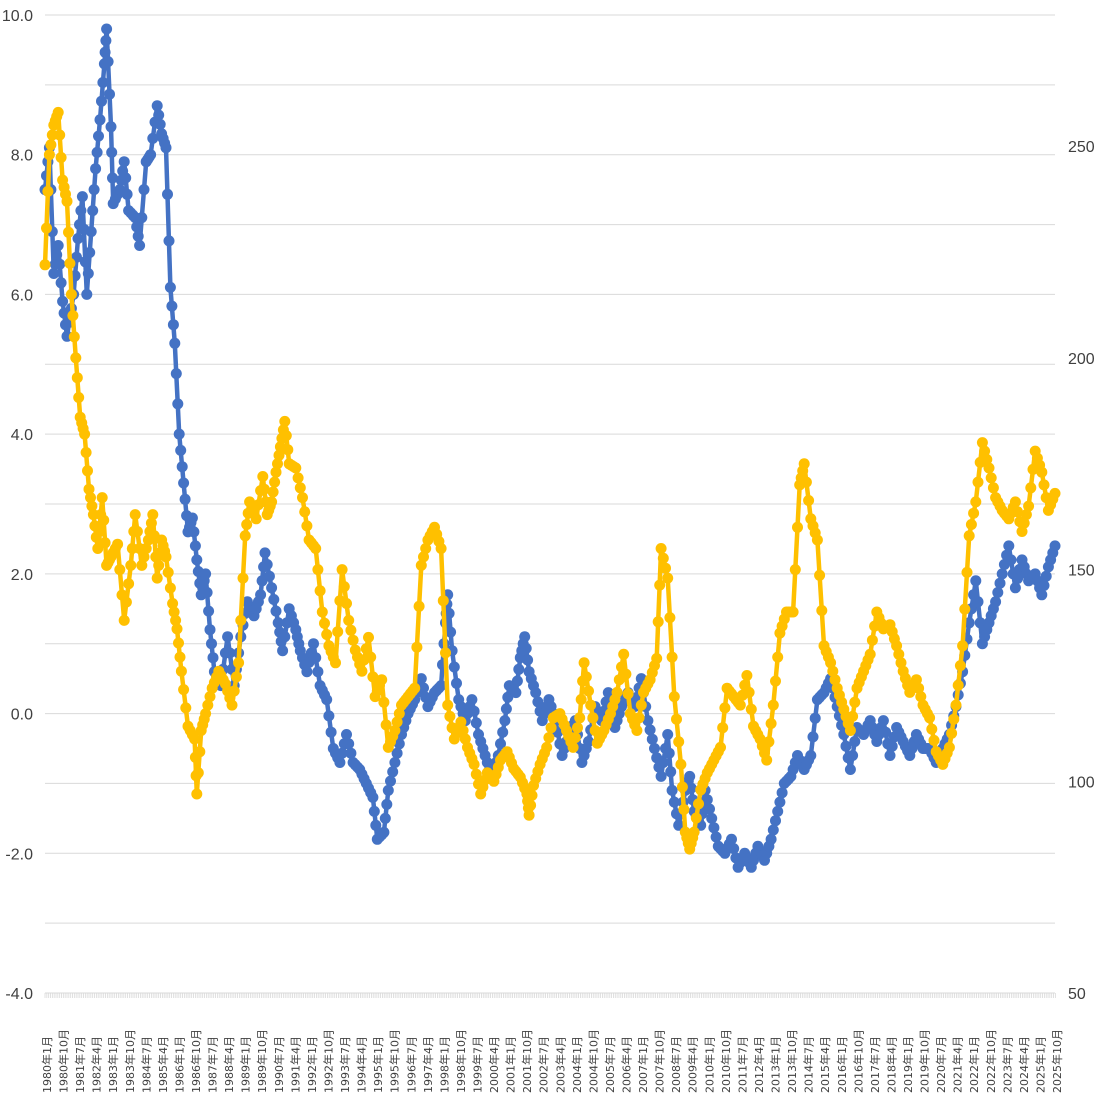 This screenshot has width=1096, height=1096. What do you see at coordinates (64, 1061) in the screenshot?
I see `x-tick-label: 1980年10月` at bounding box center [64, 1061].